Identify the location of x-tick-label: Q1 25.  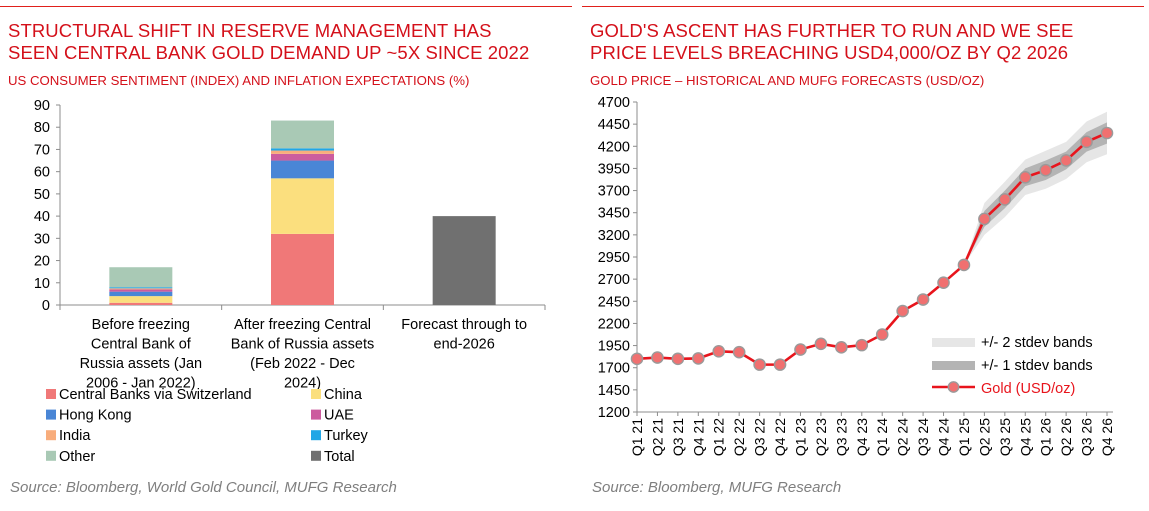
(964, 437).